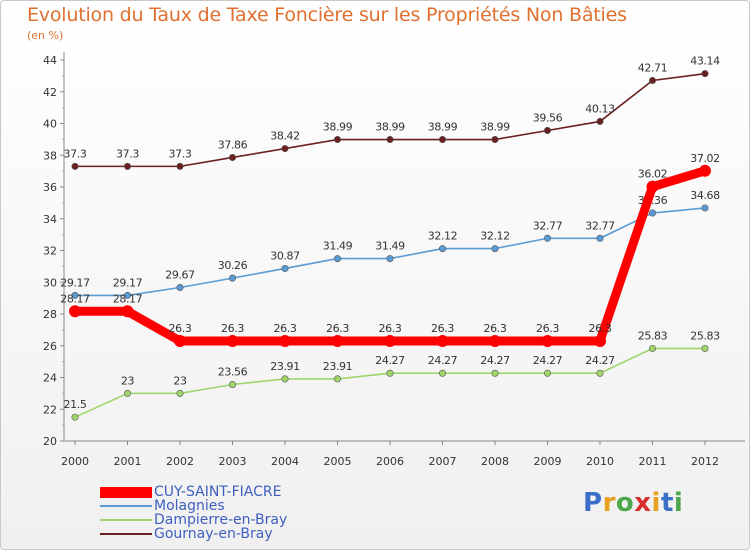 This screenshot has height=550, width=750. Describe the element at coordinates (180, 274) in the screenshot. I see `data-label: 29.67` at that location.